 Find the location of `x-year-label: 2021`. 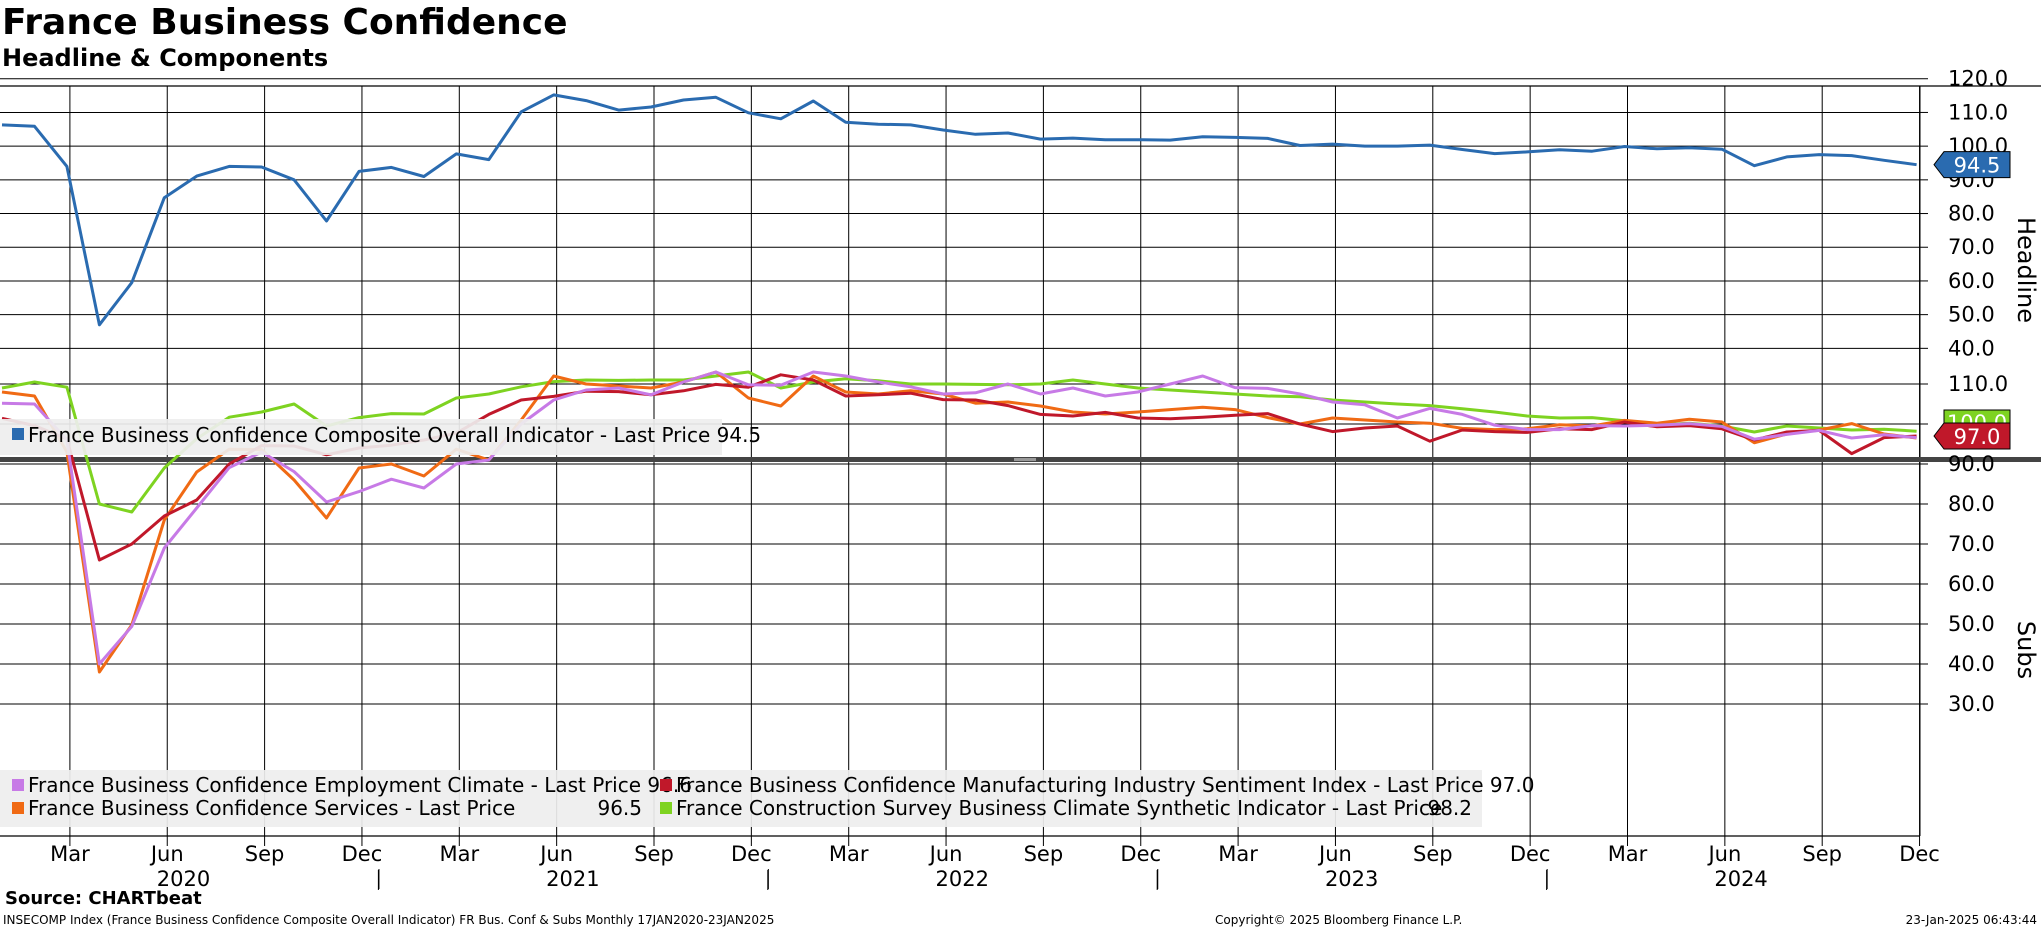

x-year-label: 2021 is located at coordinates (572, 879).